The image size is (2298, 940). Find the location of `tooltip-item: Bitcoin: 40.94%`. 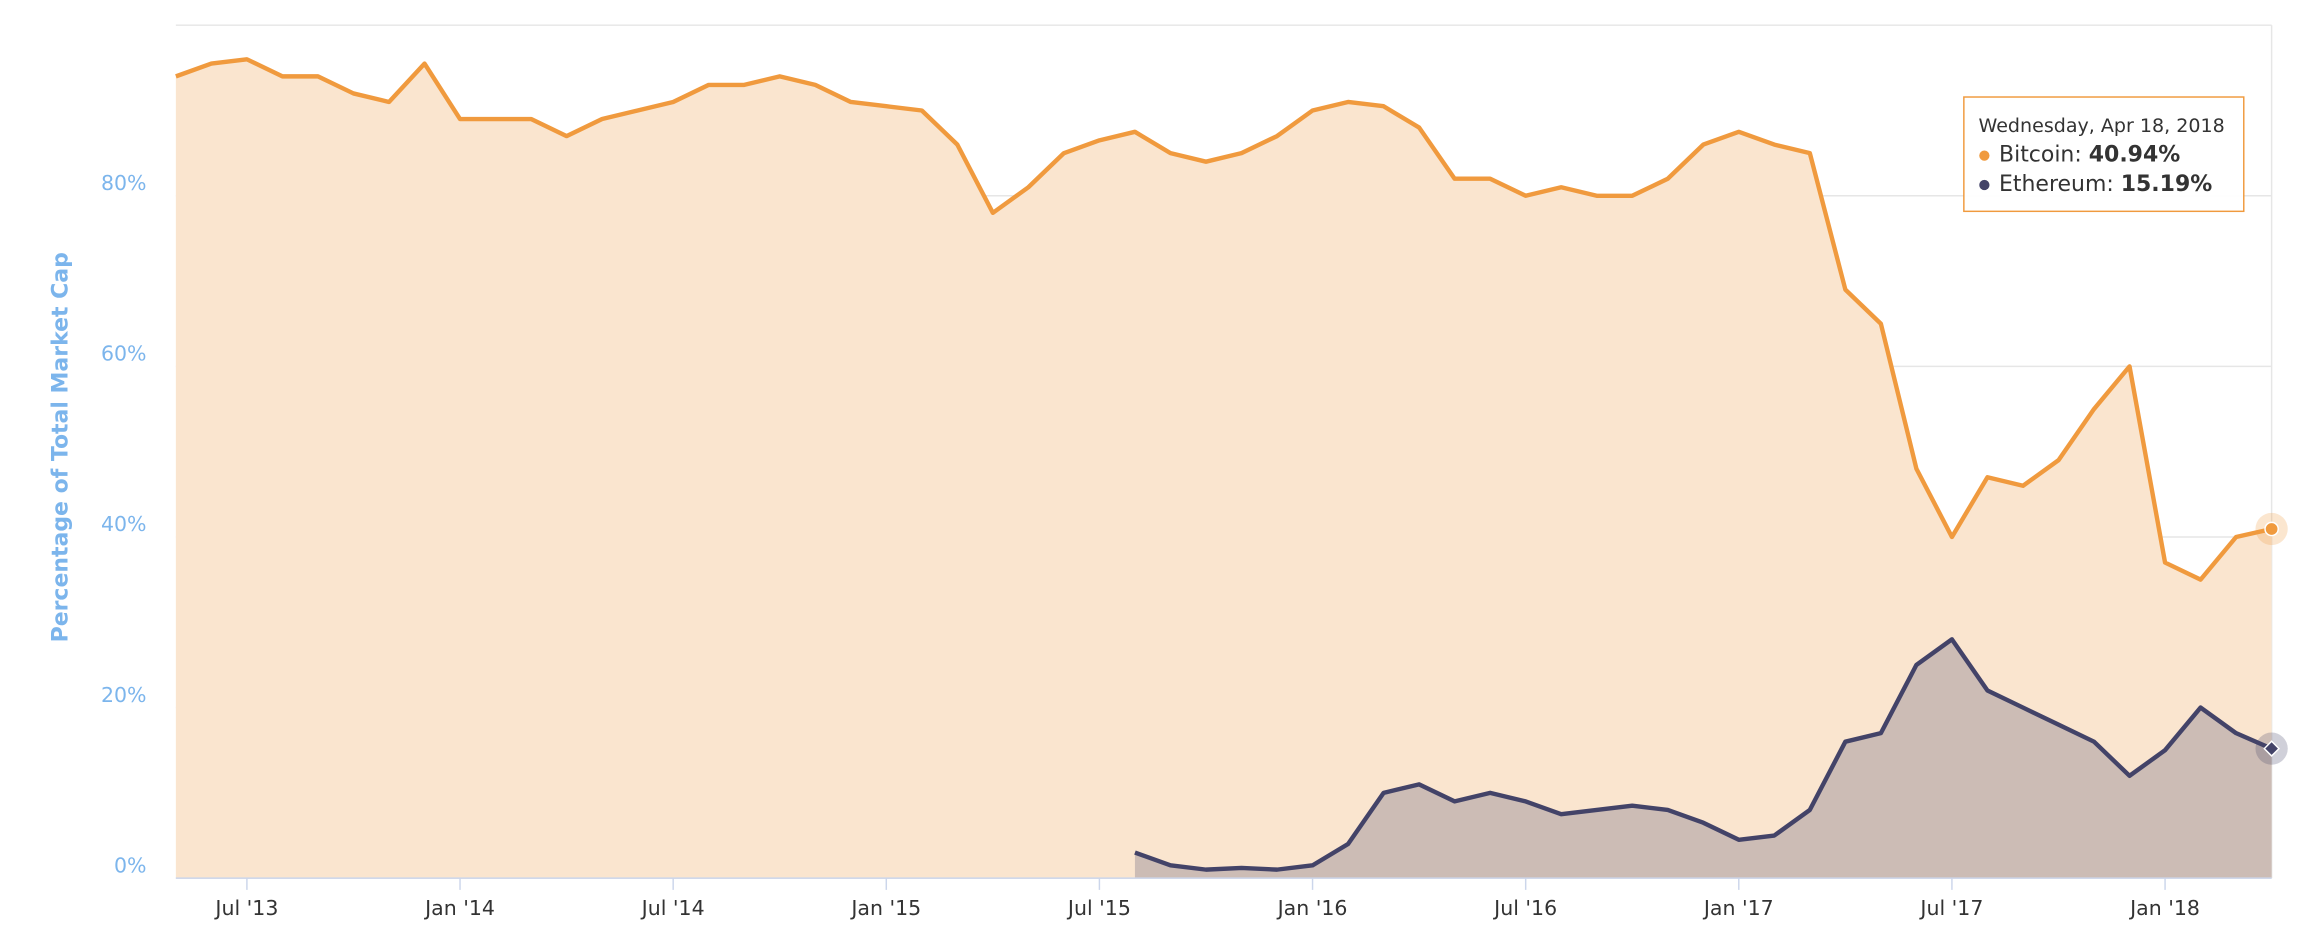

tooltip-item: Bitcoin: 40.94% is located at coordinates (2089, 155).